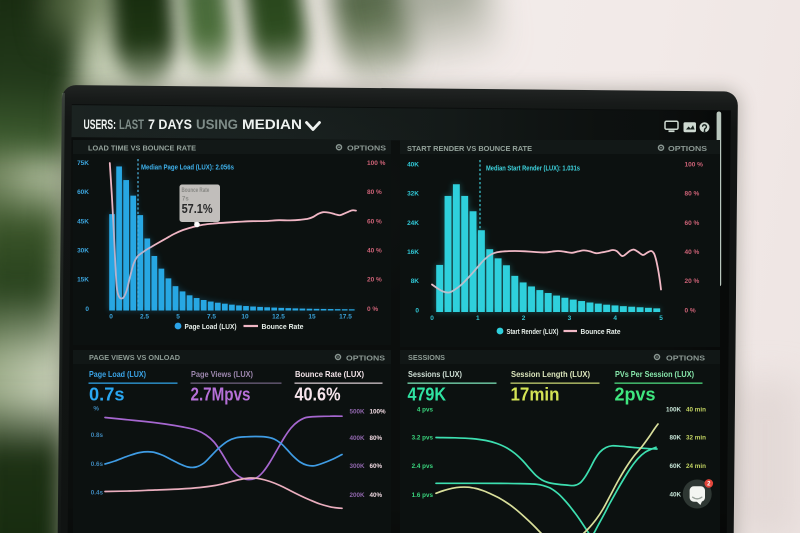 This screenshot has height=533, width=800. What do you see at coordinates (221, 394) in the screenshot?
I see `svg-text: 2.7Mpvs` at bounding box center [221, 394].